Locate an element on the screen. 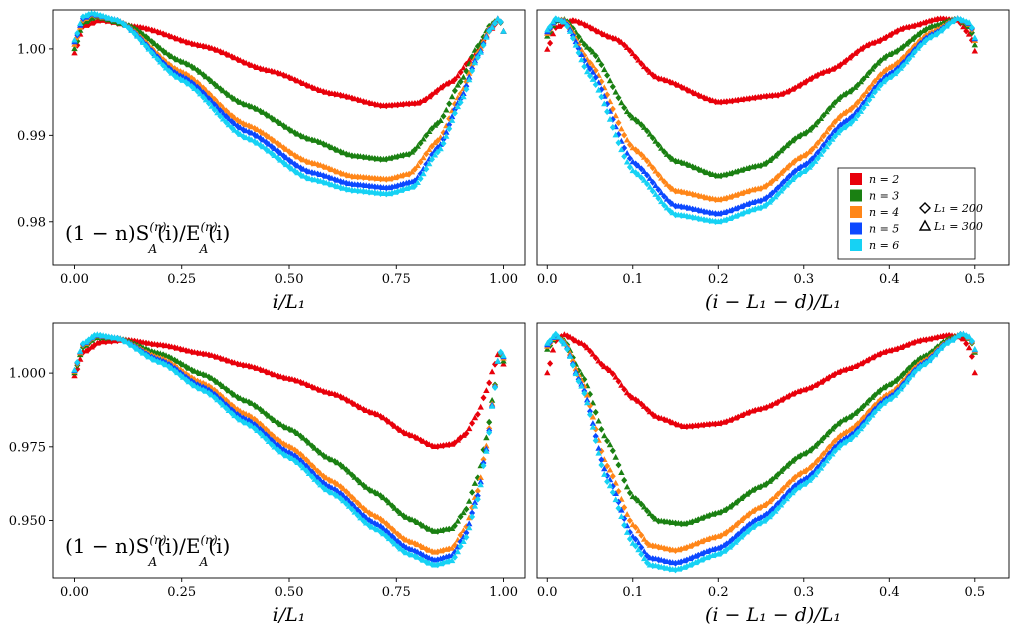  annotation-part: (1 − n)S is located at coordinates (107, 233).